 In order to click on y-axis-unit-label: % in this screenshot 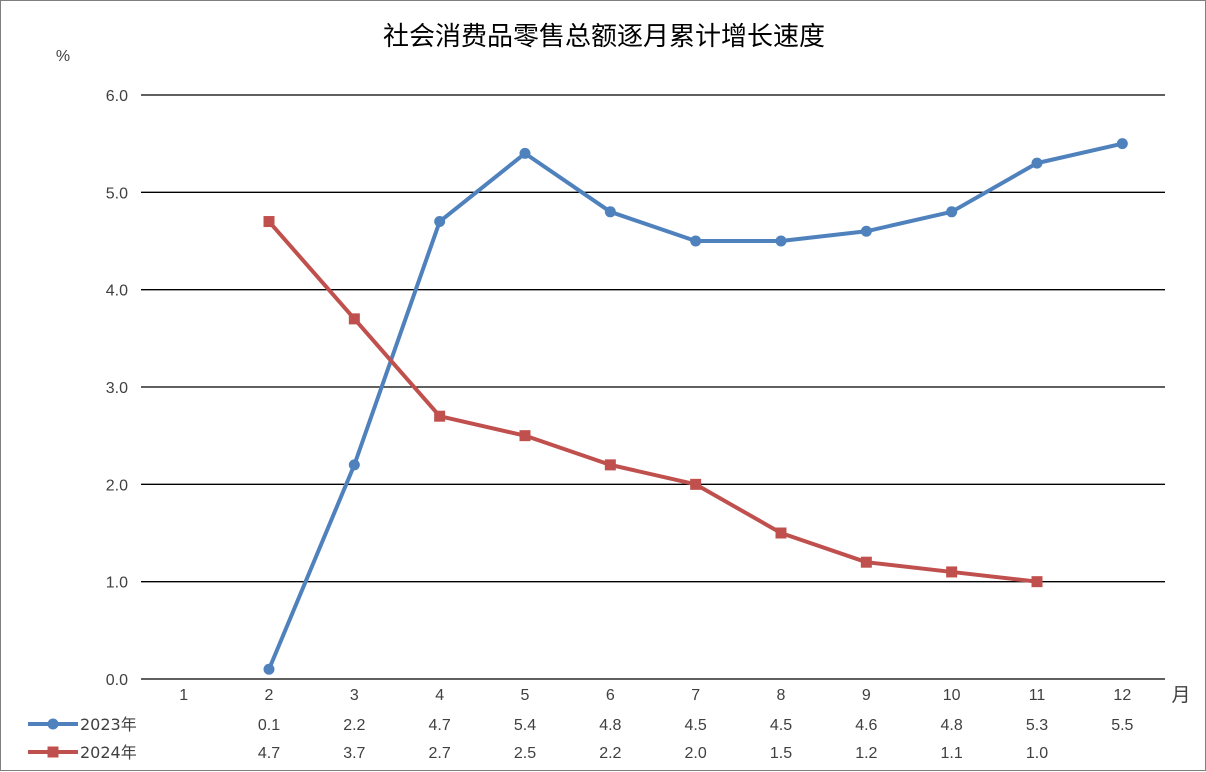, I will do `click(63, 56)`.